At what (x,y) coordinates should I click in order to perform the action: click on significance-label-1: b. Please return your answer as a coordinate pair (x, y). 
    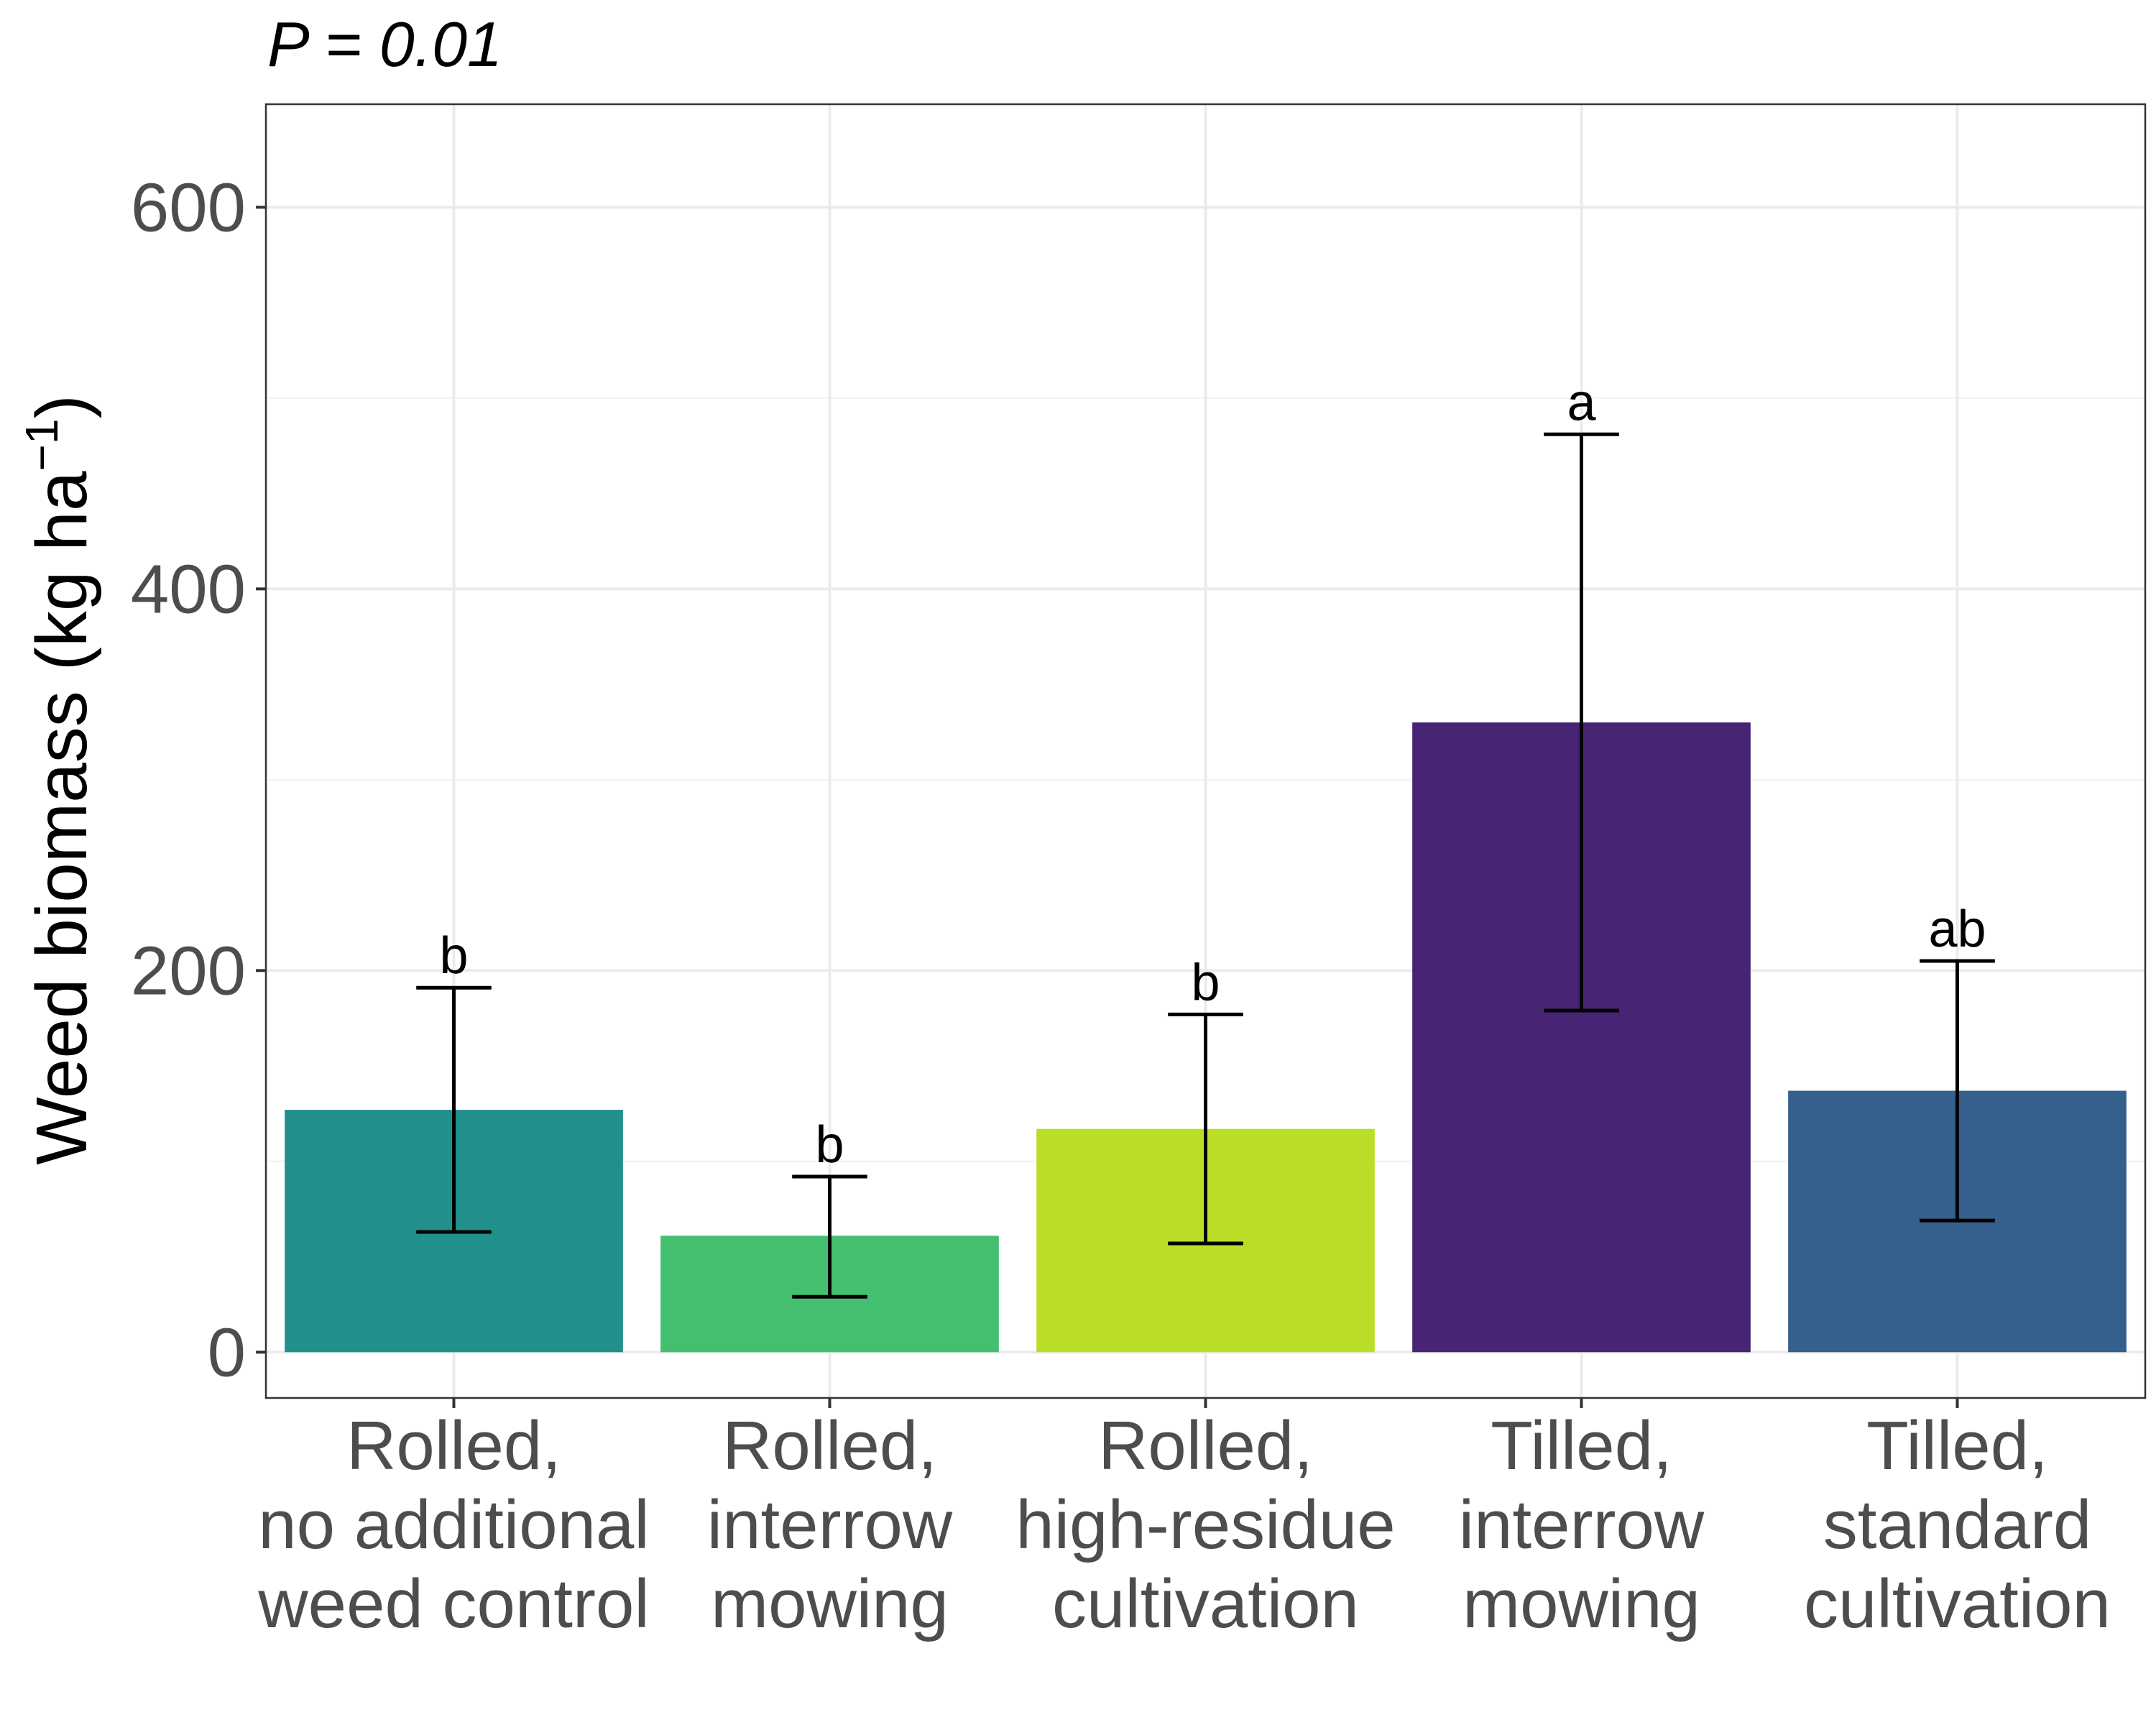
    Looking at the image, I should click on (454, 956).